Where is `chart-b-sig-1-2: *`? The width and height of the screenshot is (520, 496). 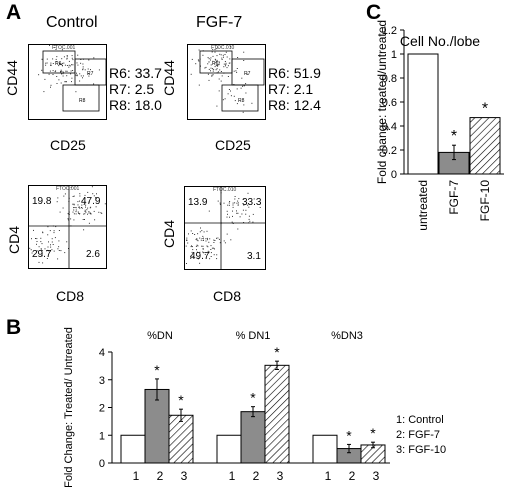 chart-b-sig-1-2: * is located at coordinates (277, 352).